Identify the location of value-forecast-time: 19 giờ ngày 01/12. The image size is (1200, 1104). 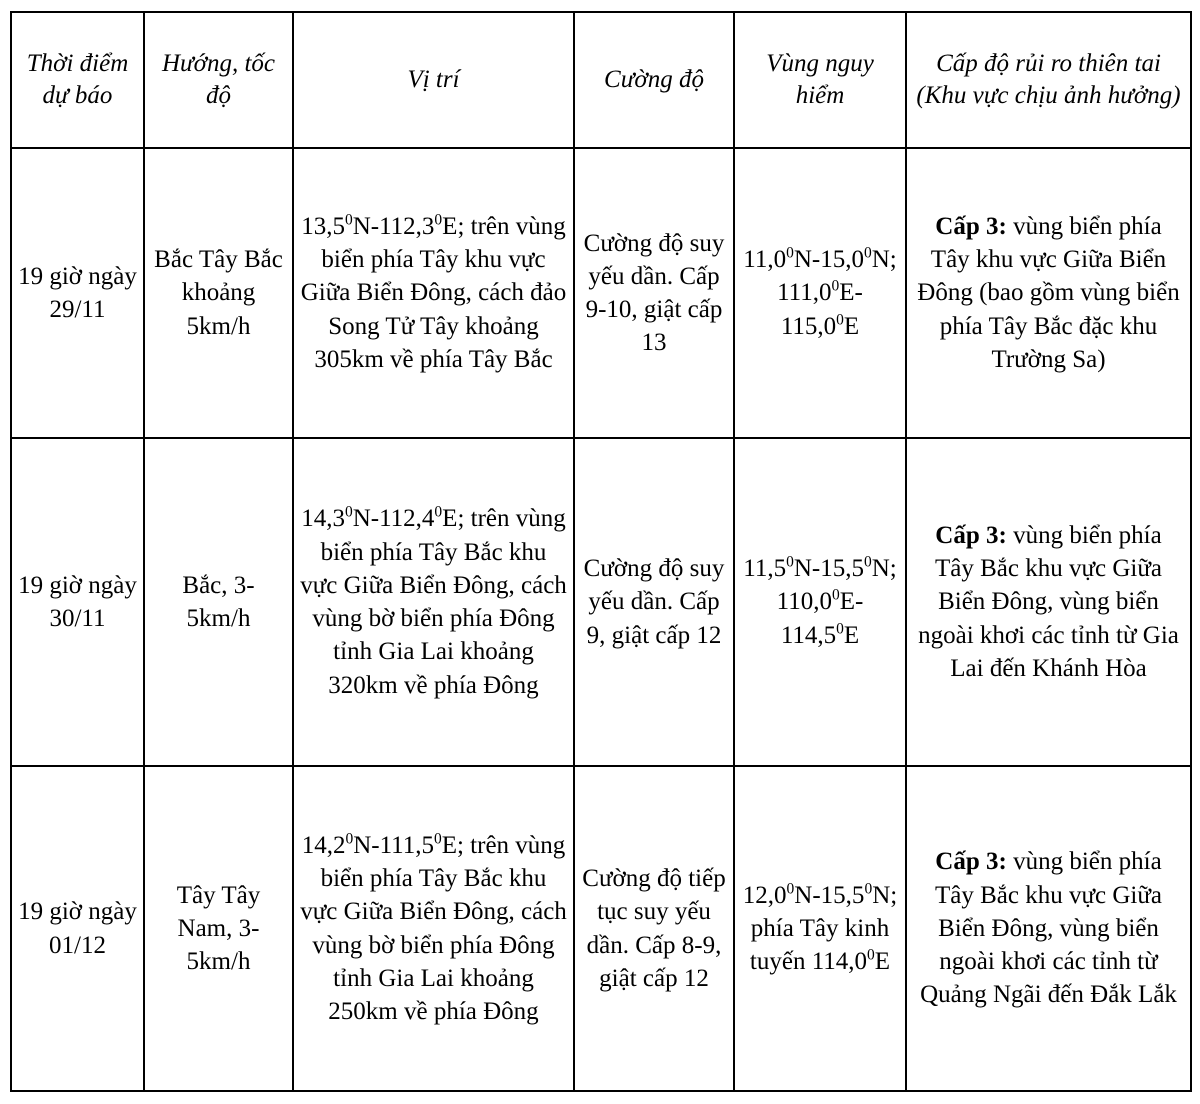
(77, 928).